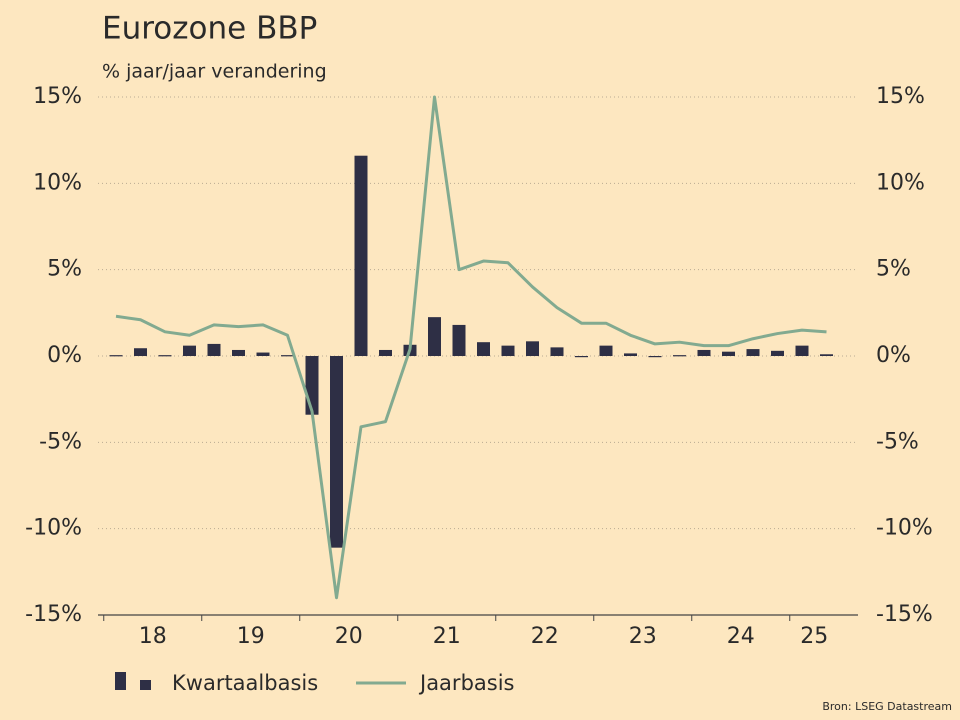 This screenshot has height=720, width=960. I want to click on y-tick-label: -10%, so click(53, 528).